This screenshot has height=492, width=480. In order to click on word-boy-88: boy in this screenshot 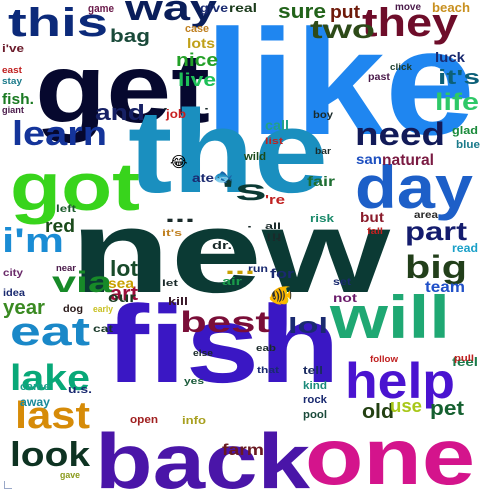, I will do `click(323, 115)`.